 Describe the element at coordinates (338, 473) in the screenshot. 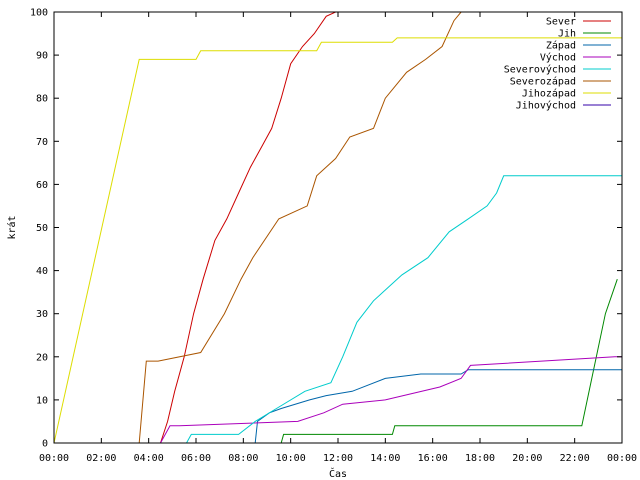

I see `x-axis-label: Čas` at that location.